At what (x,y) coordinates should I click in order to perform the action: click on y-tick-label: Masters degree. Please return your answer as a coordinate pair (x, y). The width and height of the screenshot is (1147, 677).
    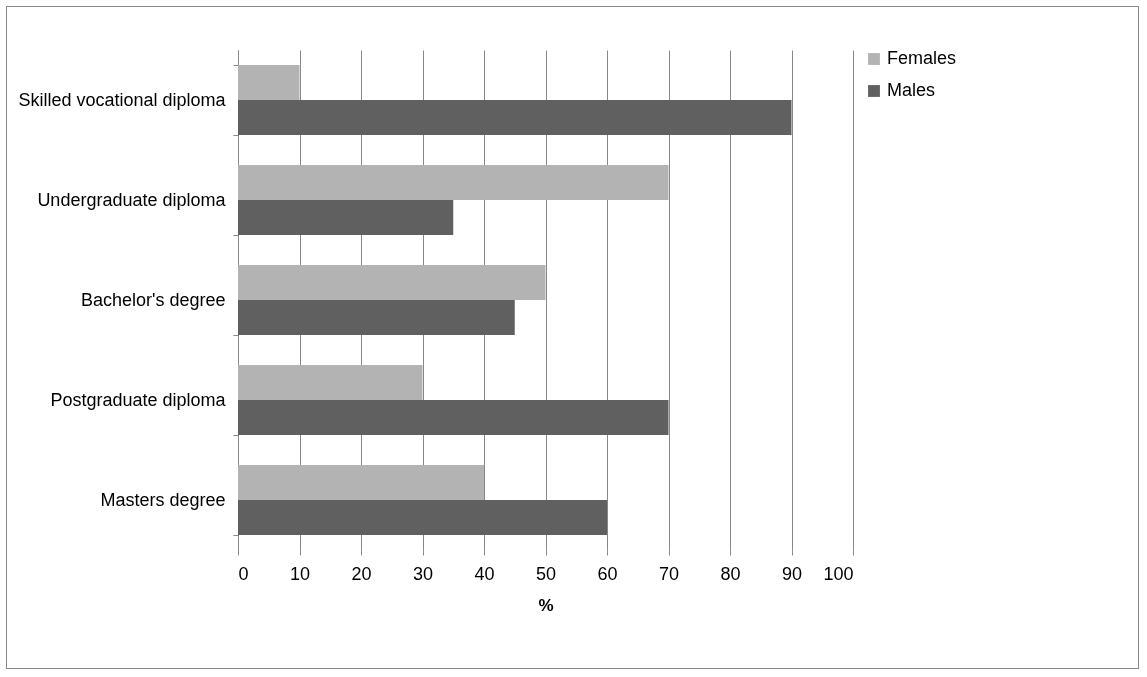
    Looking at the image, I should click on (163, 499).